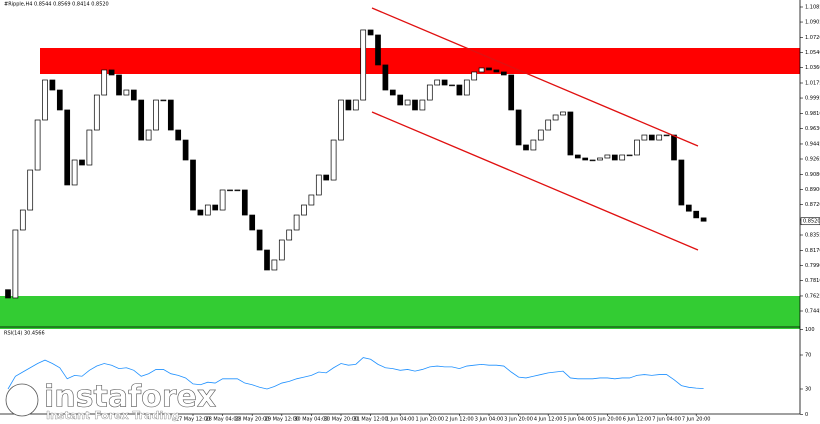  Describe the element at coordinates (400, 312) in the screenshot. I see `support-zone` at that location.